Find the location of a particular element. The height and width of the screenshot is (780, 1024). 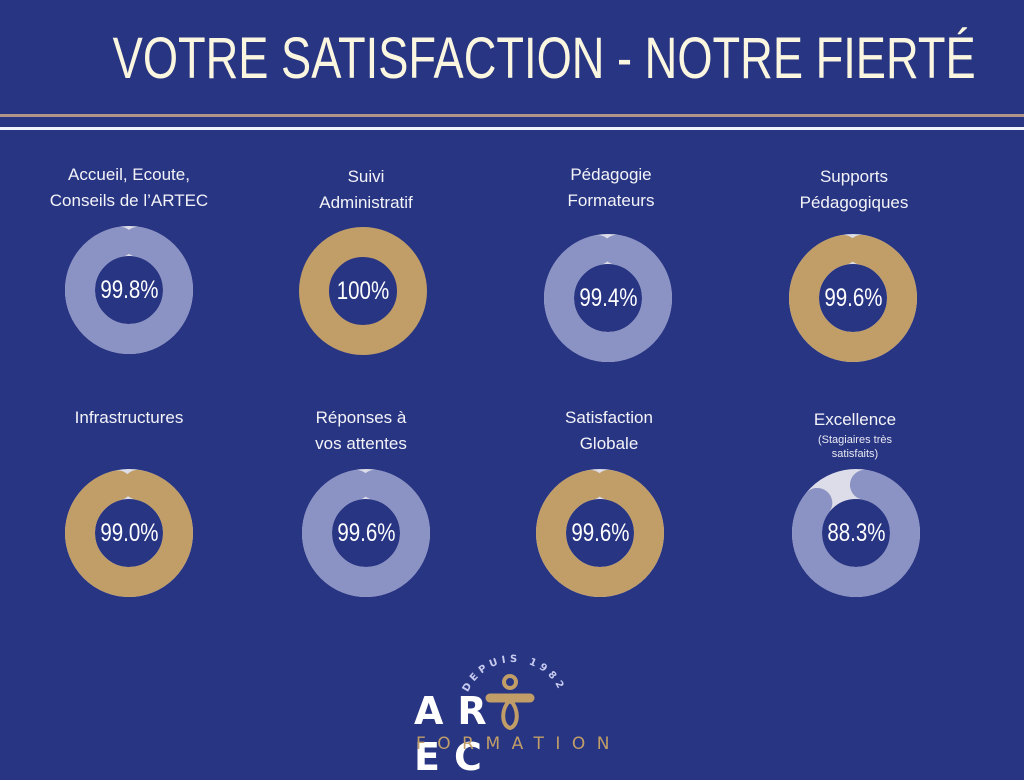

card-label: Accueil, Ecoute, Conseils de l’ARTEC is located at coordinates (129, 187).